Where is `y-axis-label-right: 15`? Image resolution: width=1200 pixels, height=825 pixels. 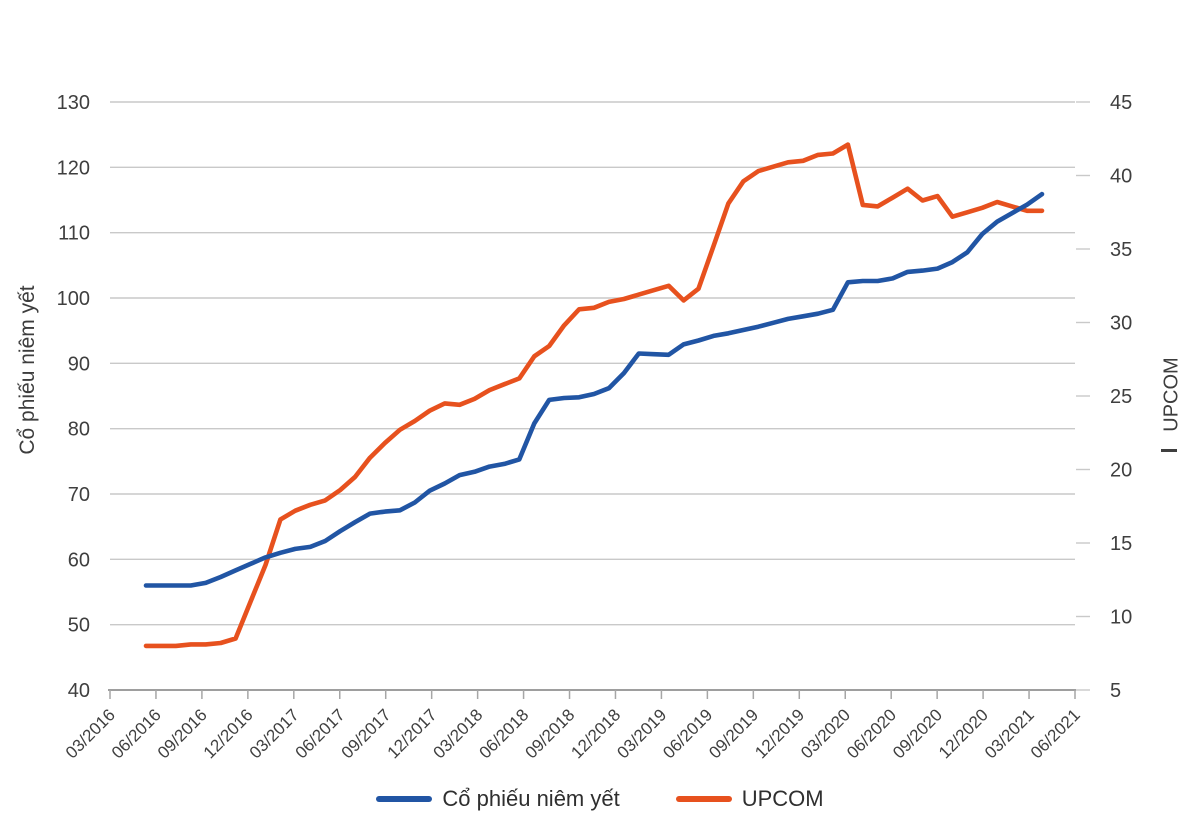
y-axis-label-right: 15 is located at coordinates (1121, 544).